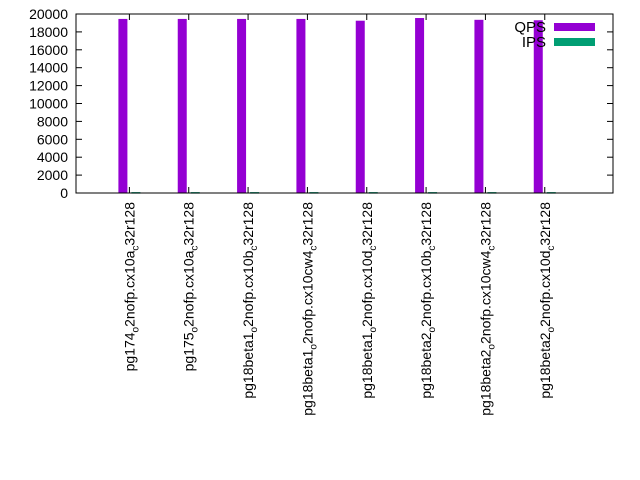 The image size is (640, 480). What do you see at coordinates (48, 32) in the screenshot?
I see `y-tick-label: 18000` at bounding box center [48, 32].